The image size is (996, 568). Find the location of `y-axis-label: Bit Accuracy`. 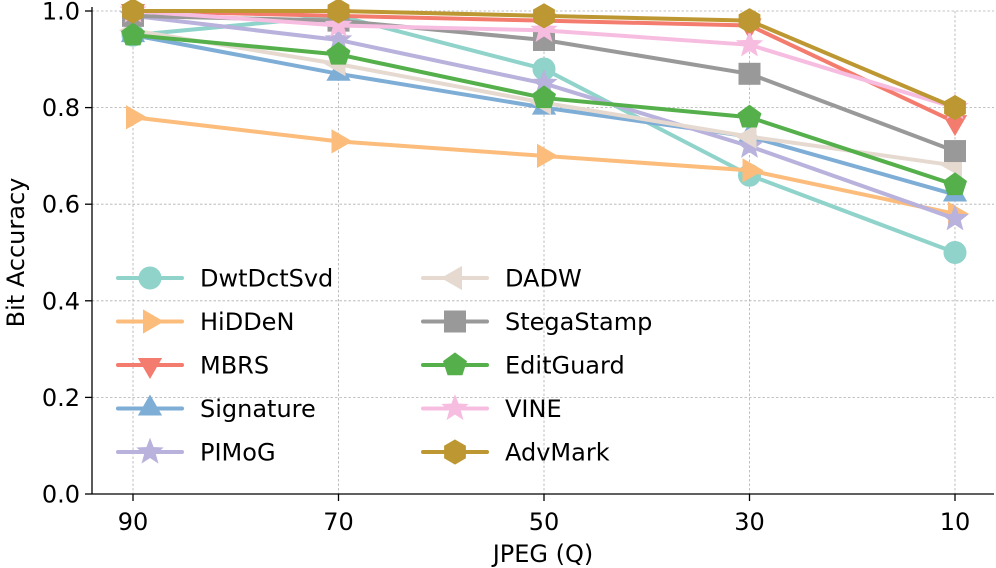

y-axis-label: Bit Accuracy is located at coordinates (16, 253).